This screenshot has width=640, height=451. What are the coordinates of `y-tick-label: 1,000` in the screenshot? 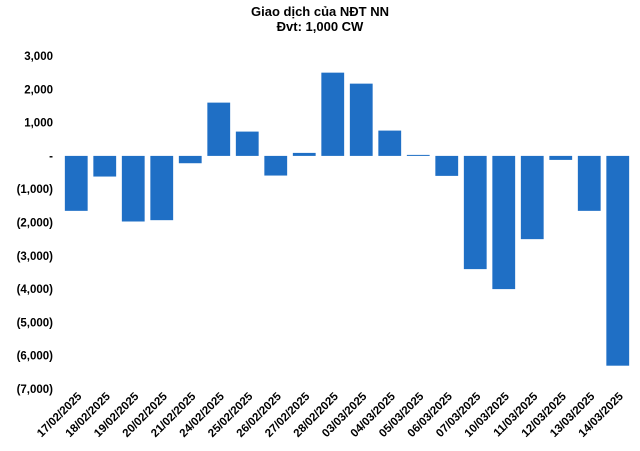 It's located at (38, 124).